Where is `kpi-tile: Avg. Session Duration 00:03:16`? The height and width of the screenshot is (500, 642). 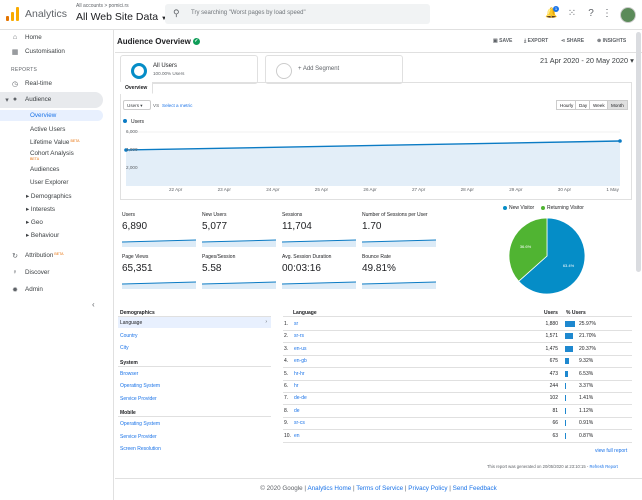
kpi-tile: Avg. Session Duration 00:03:16 is located at coordinates (320, 274).